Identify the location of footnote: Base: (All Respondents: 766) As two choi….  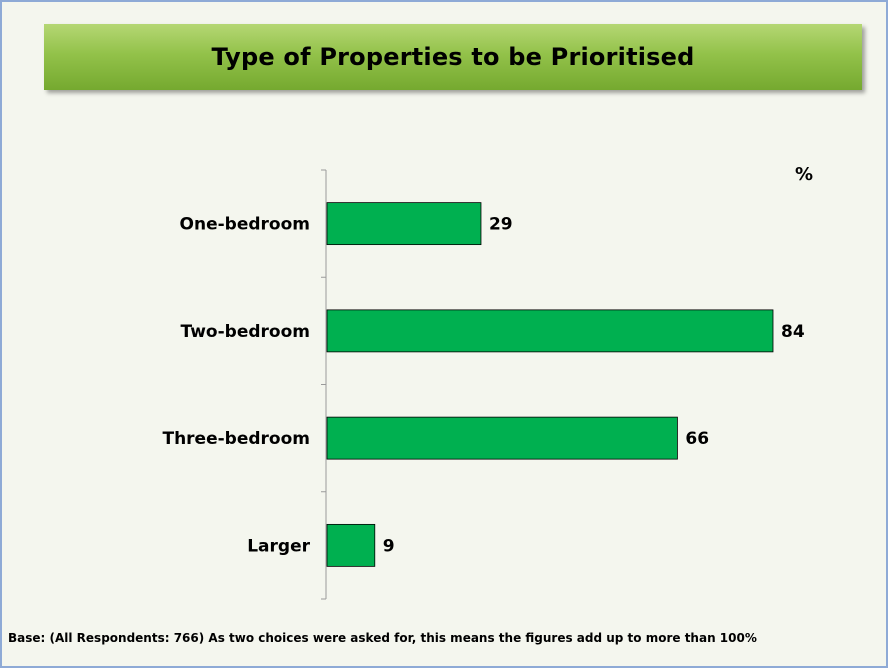
(382, 638).